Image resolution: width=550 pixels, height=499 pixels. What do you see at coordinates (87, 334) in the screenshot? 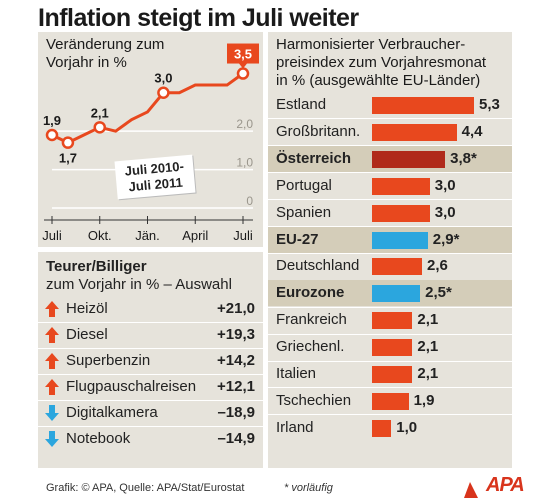
I see `price-list-item-name: Diesel` at bounding box center [87, 334].